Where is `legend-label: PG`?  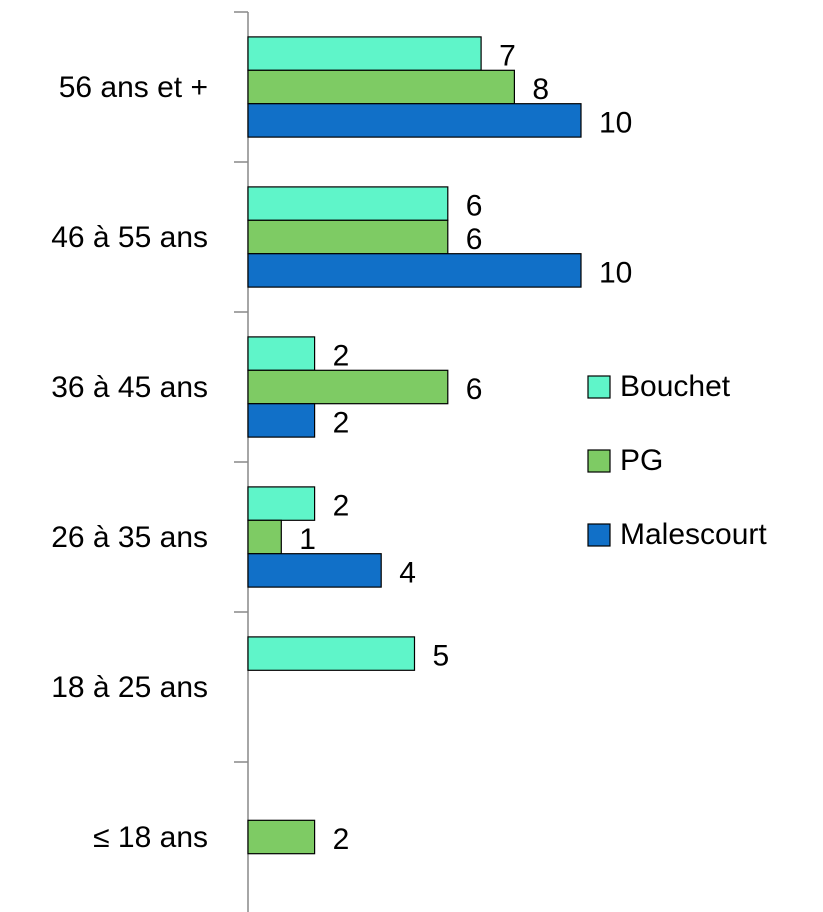
legend-label: PG is located at coordinates (641, 460).